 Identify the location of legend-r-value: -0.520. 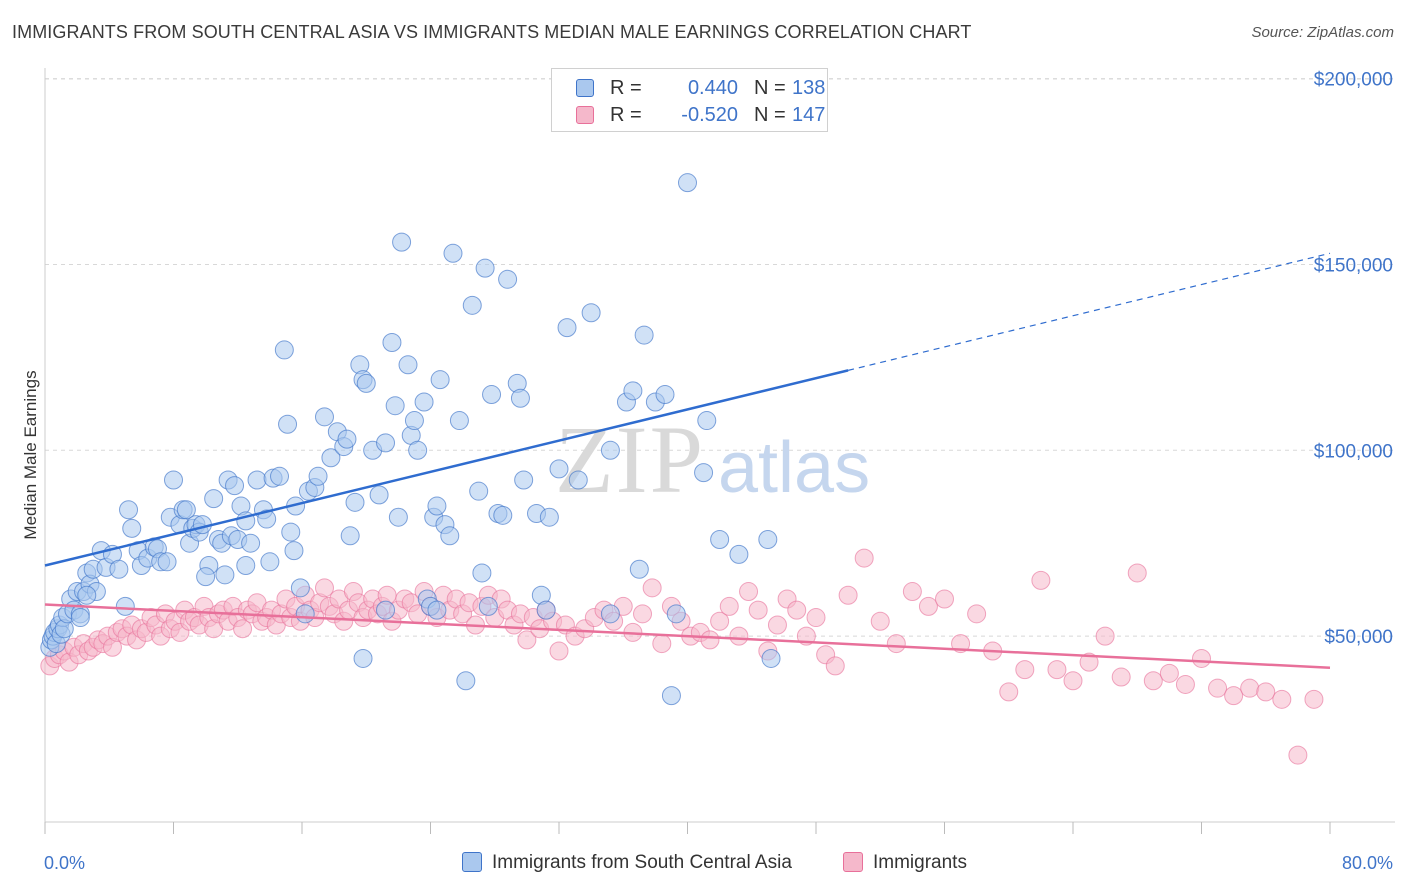
(709, 115).